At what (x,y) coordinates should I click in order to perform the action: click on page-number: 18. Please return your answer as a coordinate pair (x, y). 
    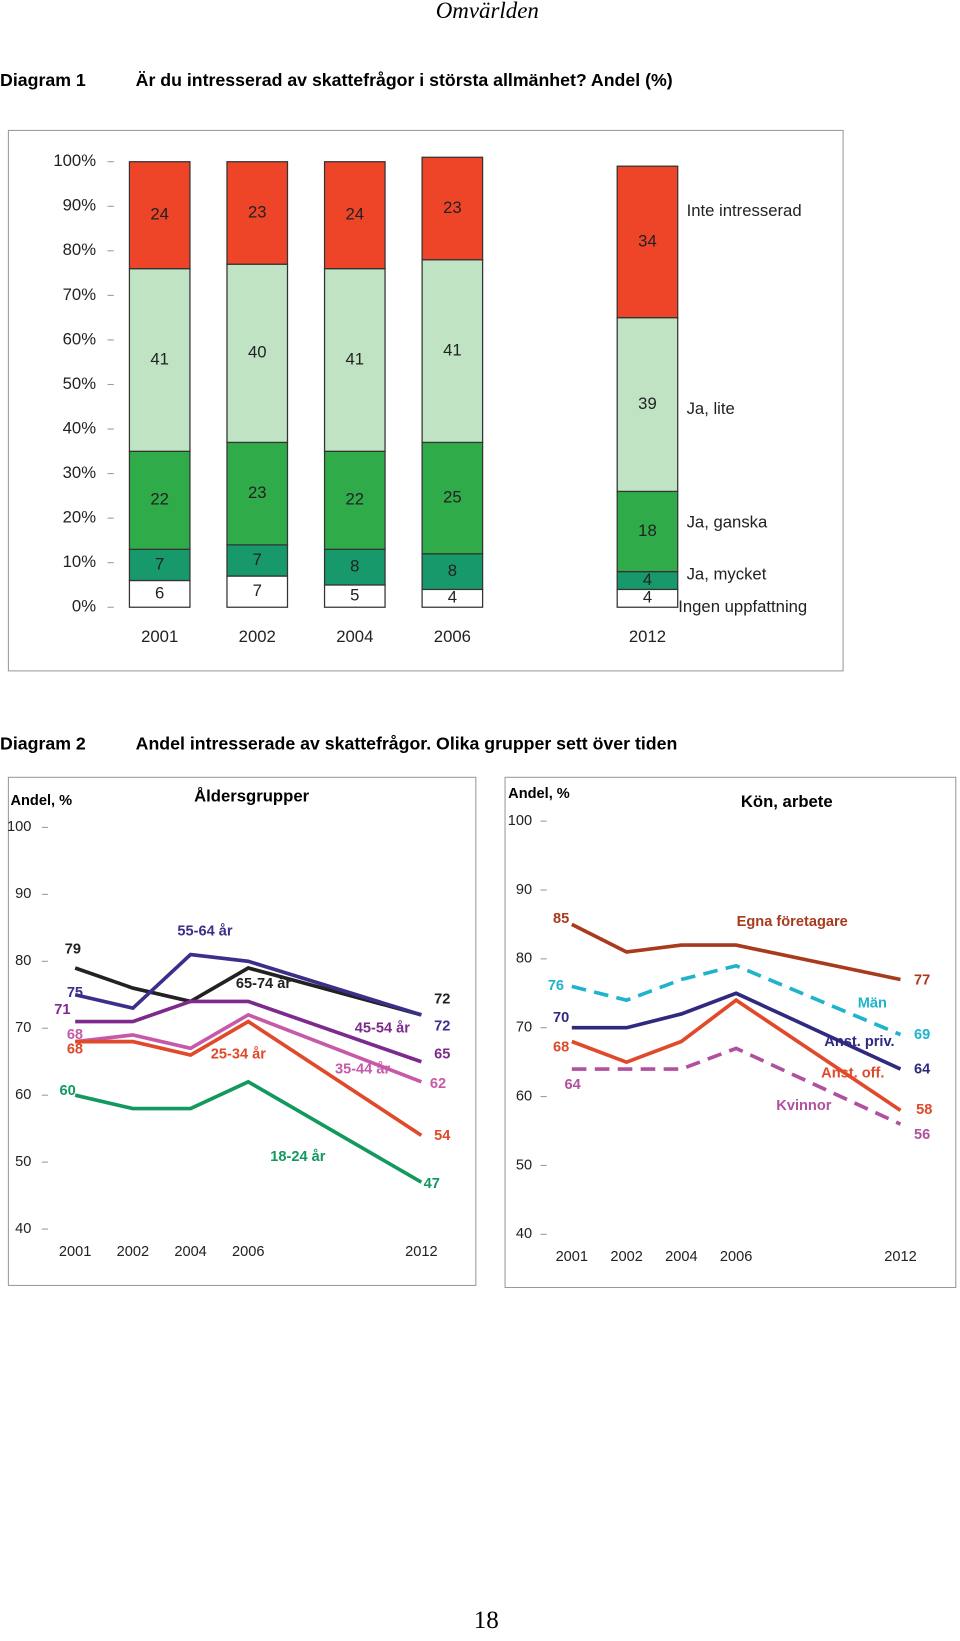
    Looking at the image, I should click on (486, 1620).